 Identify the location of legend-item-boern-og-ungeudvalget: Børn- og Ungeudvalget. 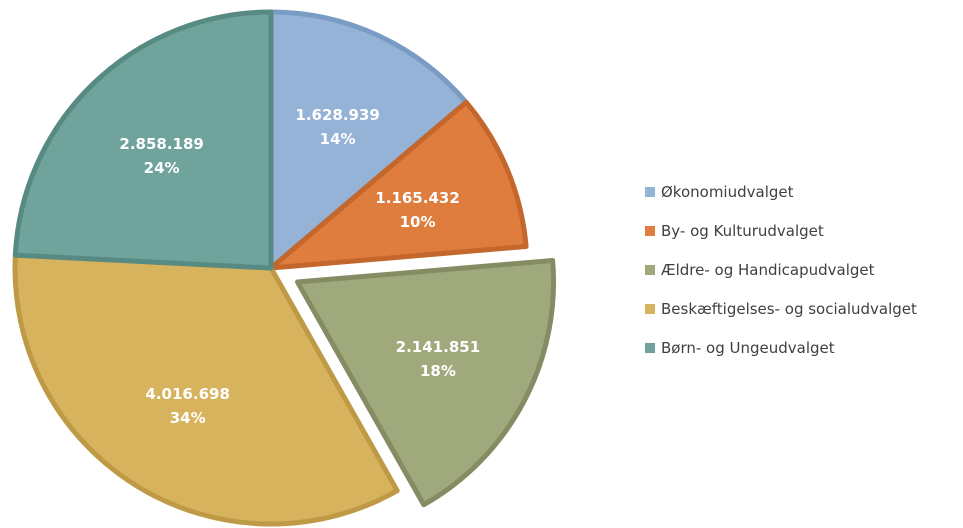
(740, 348).